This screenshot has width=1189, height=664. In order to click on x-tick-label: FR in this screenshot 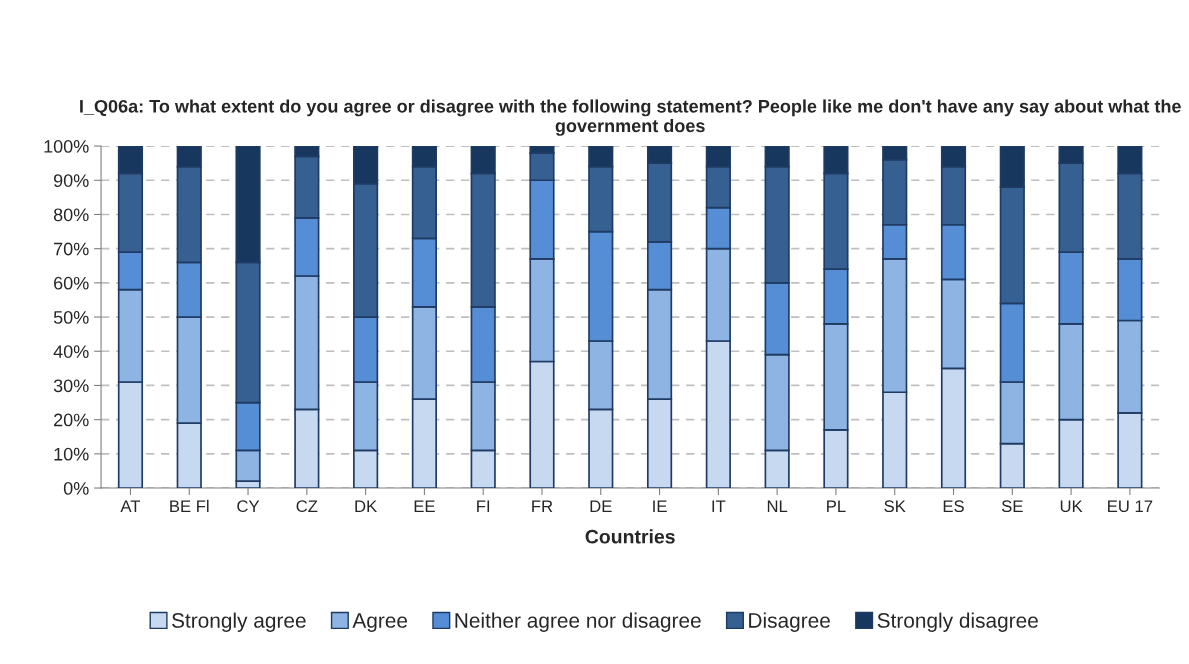, I will do `click(542, 506)`.